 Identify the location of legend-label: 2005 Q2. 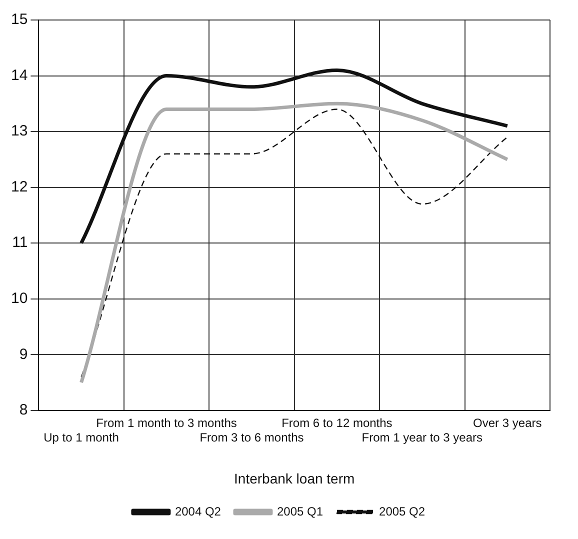
(402, 511).